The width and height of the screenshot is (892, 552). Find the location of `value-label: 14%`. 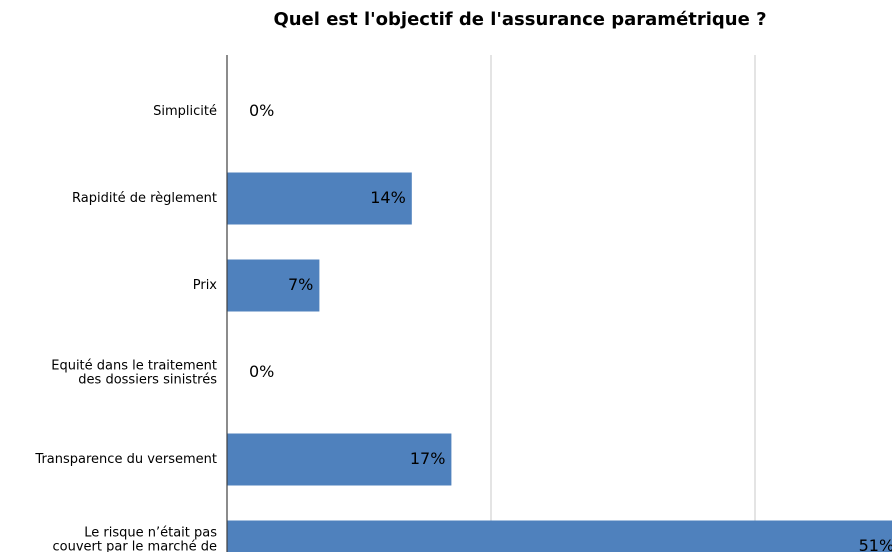

value-label: 14% is located at coordinates (388, 197).